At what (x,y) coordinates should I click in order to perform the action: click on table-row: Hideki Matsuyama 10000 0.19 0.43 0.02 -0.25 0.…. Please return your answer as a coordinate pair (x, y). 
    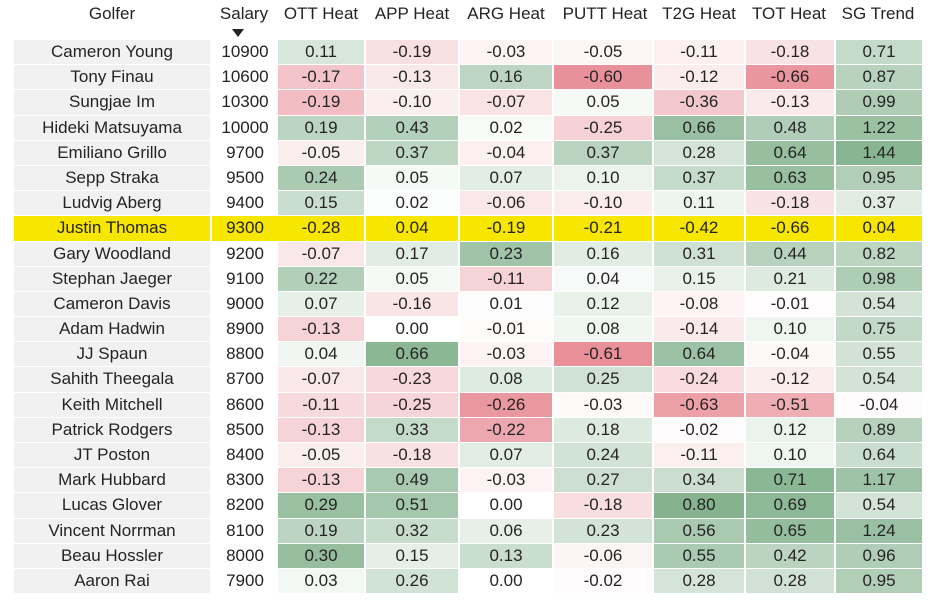
    Looking at the image, I should click on (468, 128).